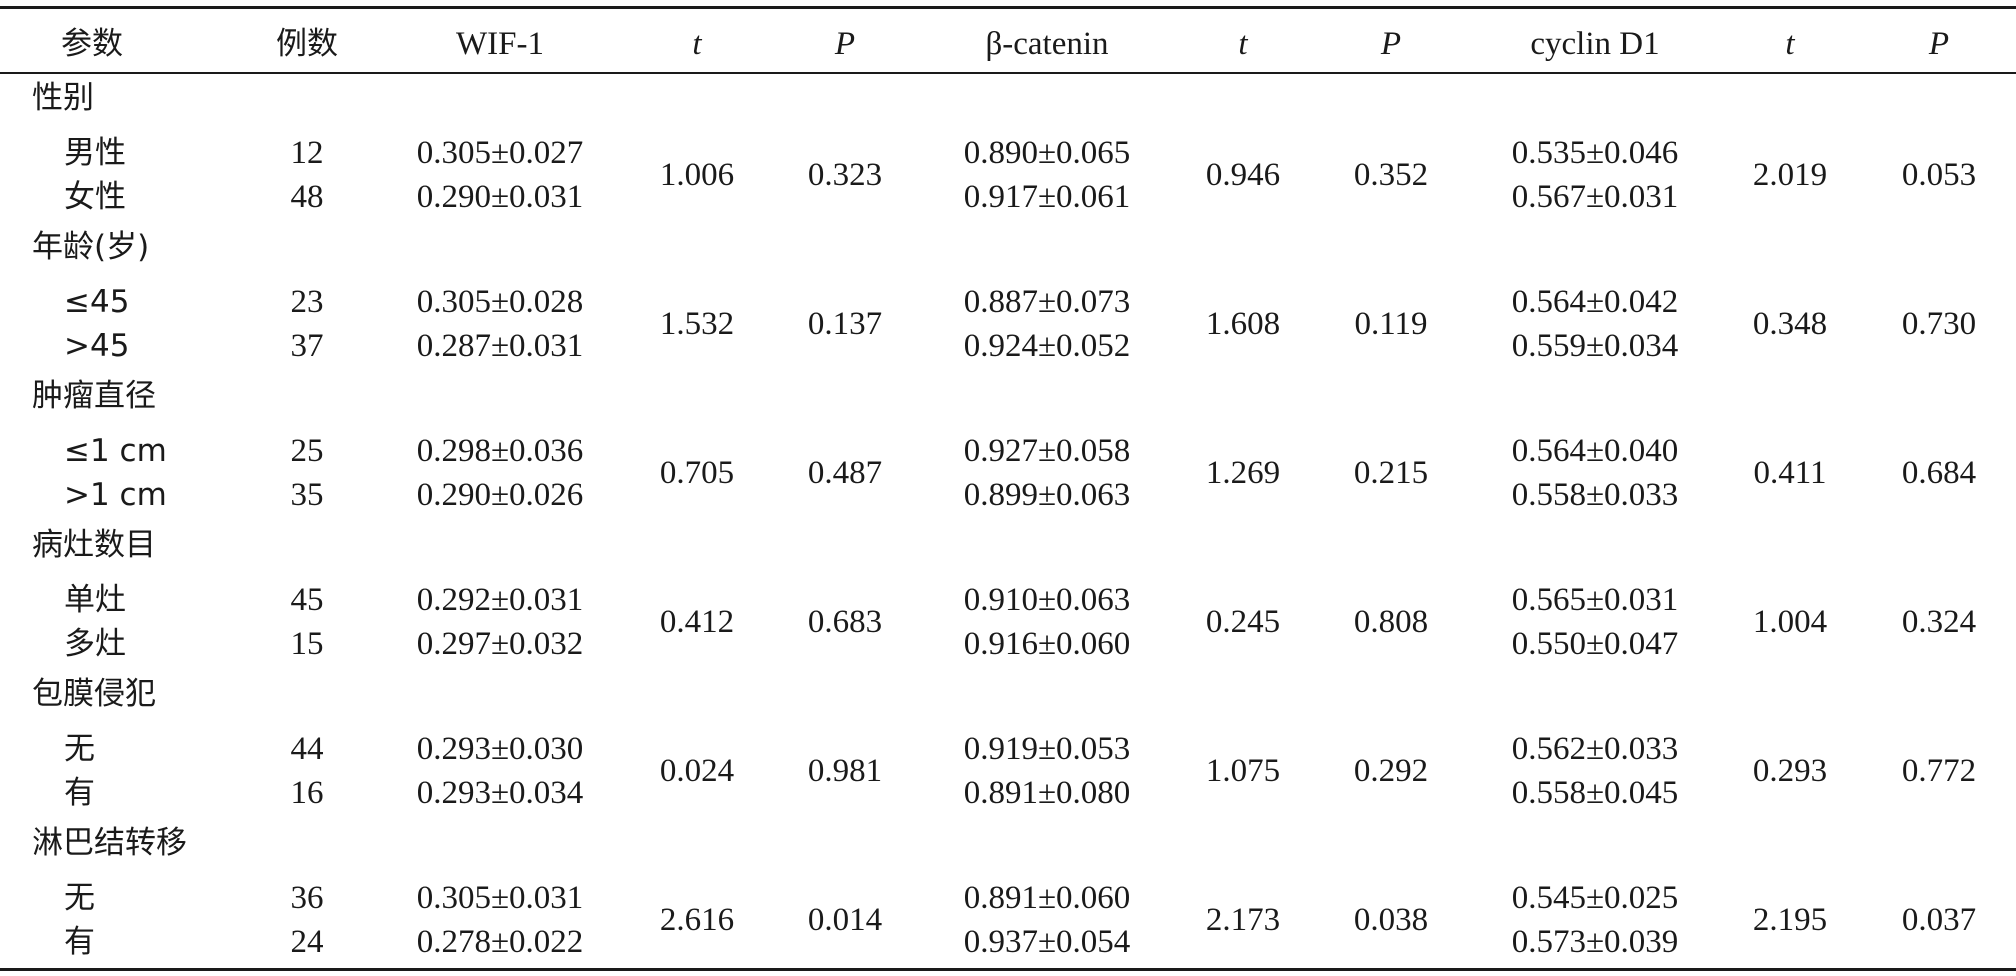 The height and width of the screenshot is (976, 2016). I want to click on p-value-wif1: 0.683, so click(845, 622).